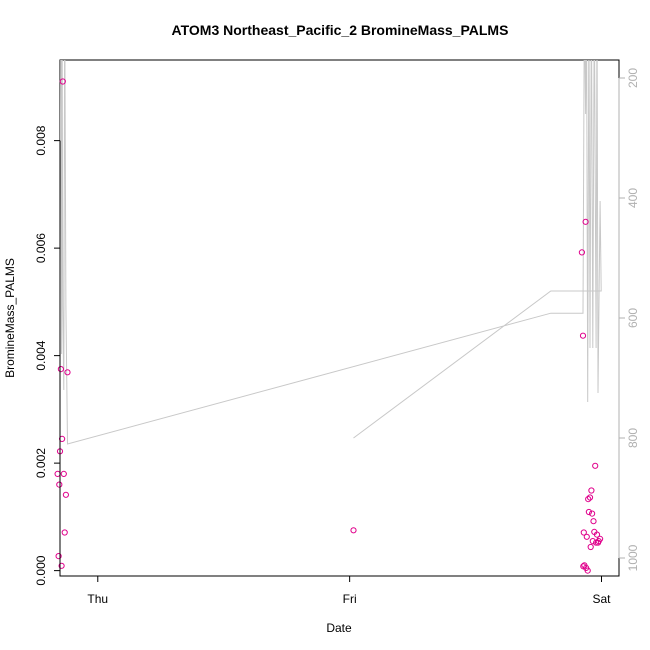  What do you see at coordinates (350, 599) in the screenshot?
I see `x-tick-label: Fri` at bounding box center [350, 599].